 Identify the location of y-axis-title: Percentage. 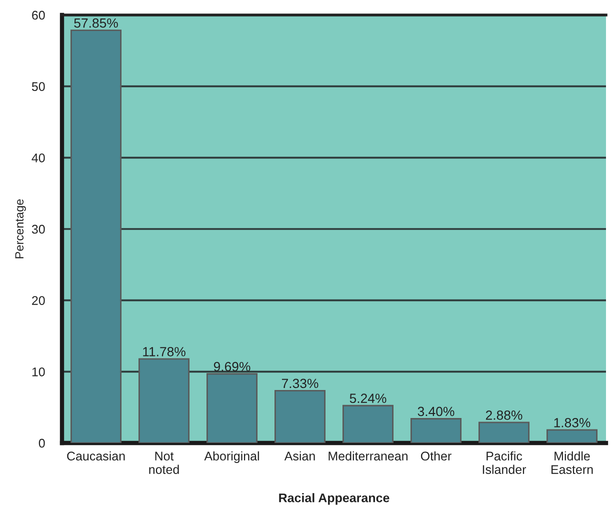
(20, 228).